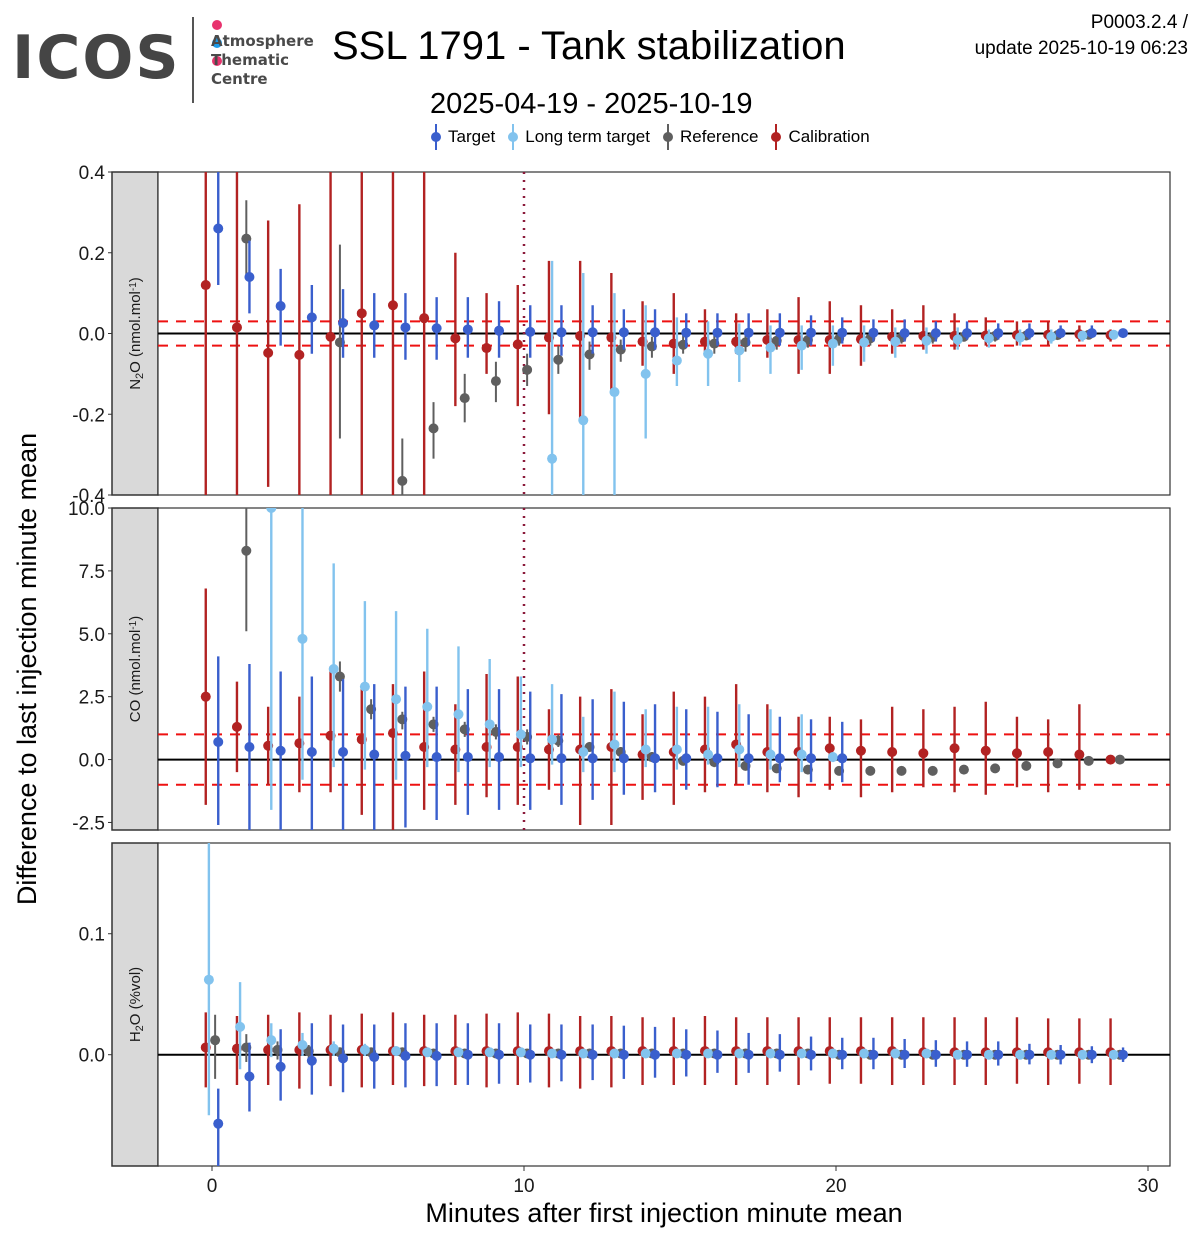  Describe the element at coordinates (92, 761) in the screenshot. I see `y-tick-label: 0.0` at that location.